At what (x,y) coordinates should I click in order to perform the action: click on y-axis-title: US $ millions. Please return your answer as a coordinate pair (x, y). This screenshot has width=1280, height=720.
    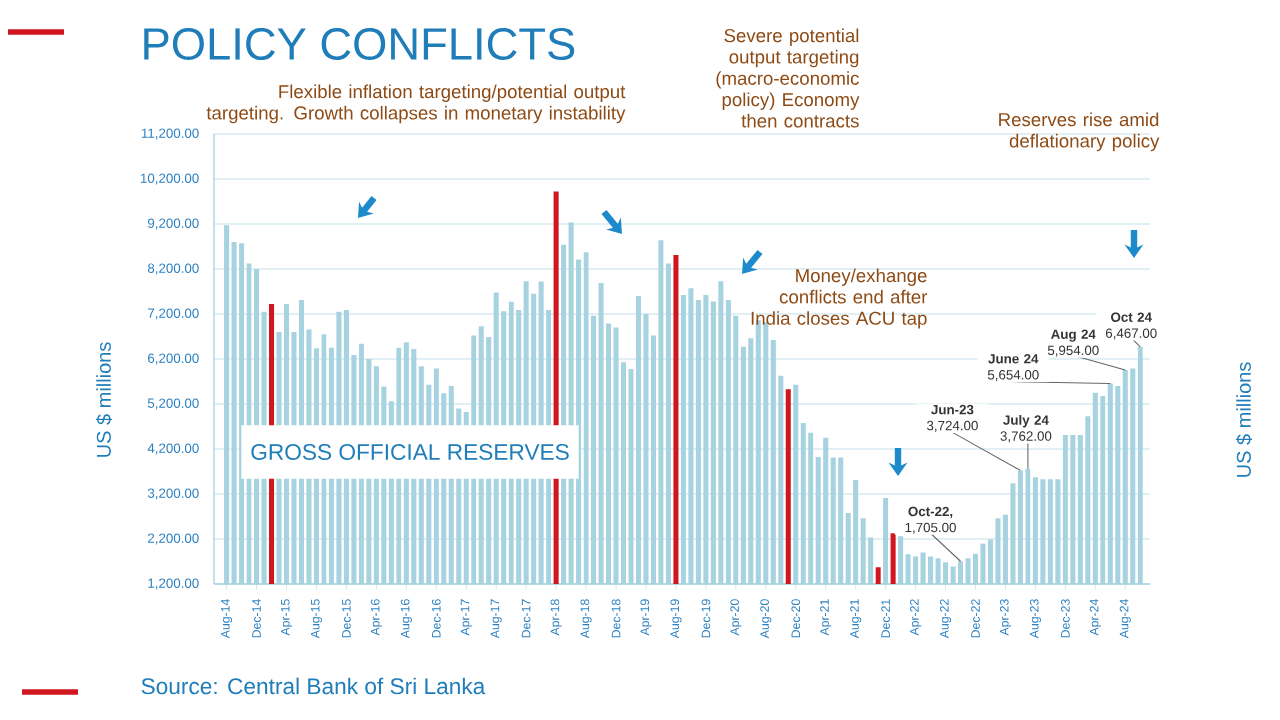
    Looking at the image, I should click on (104, 399).